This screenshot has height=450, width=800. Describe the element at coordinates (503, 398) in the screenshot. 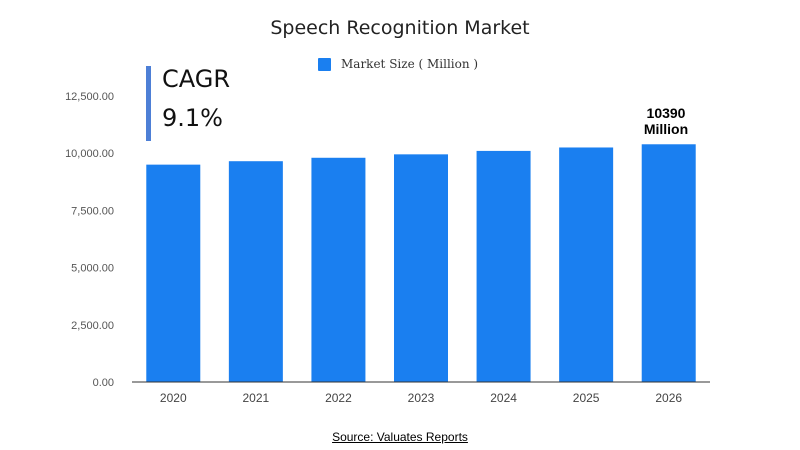

I see `x-tick-label: 2024` at that location.